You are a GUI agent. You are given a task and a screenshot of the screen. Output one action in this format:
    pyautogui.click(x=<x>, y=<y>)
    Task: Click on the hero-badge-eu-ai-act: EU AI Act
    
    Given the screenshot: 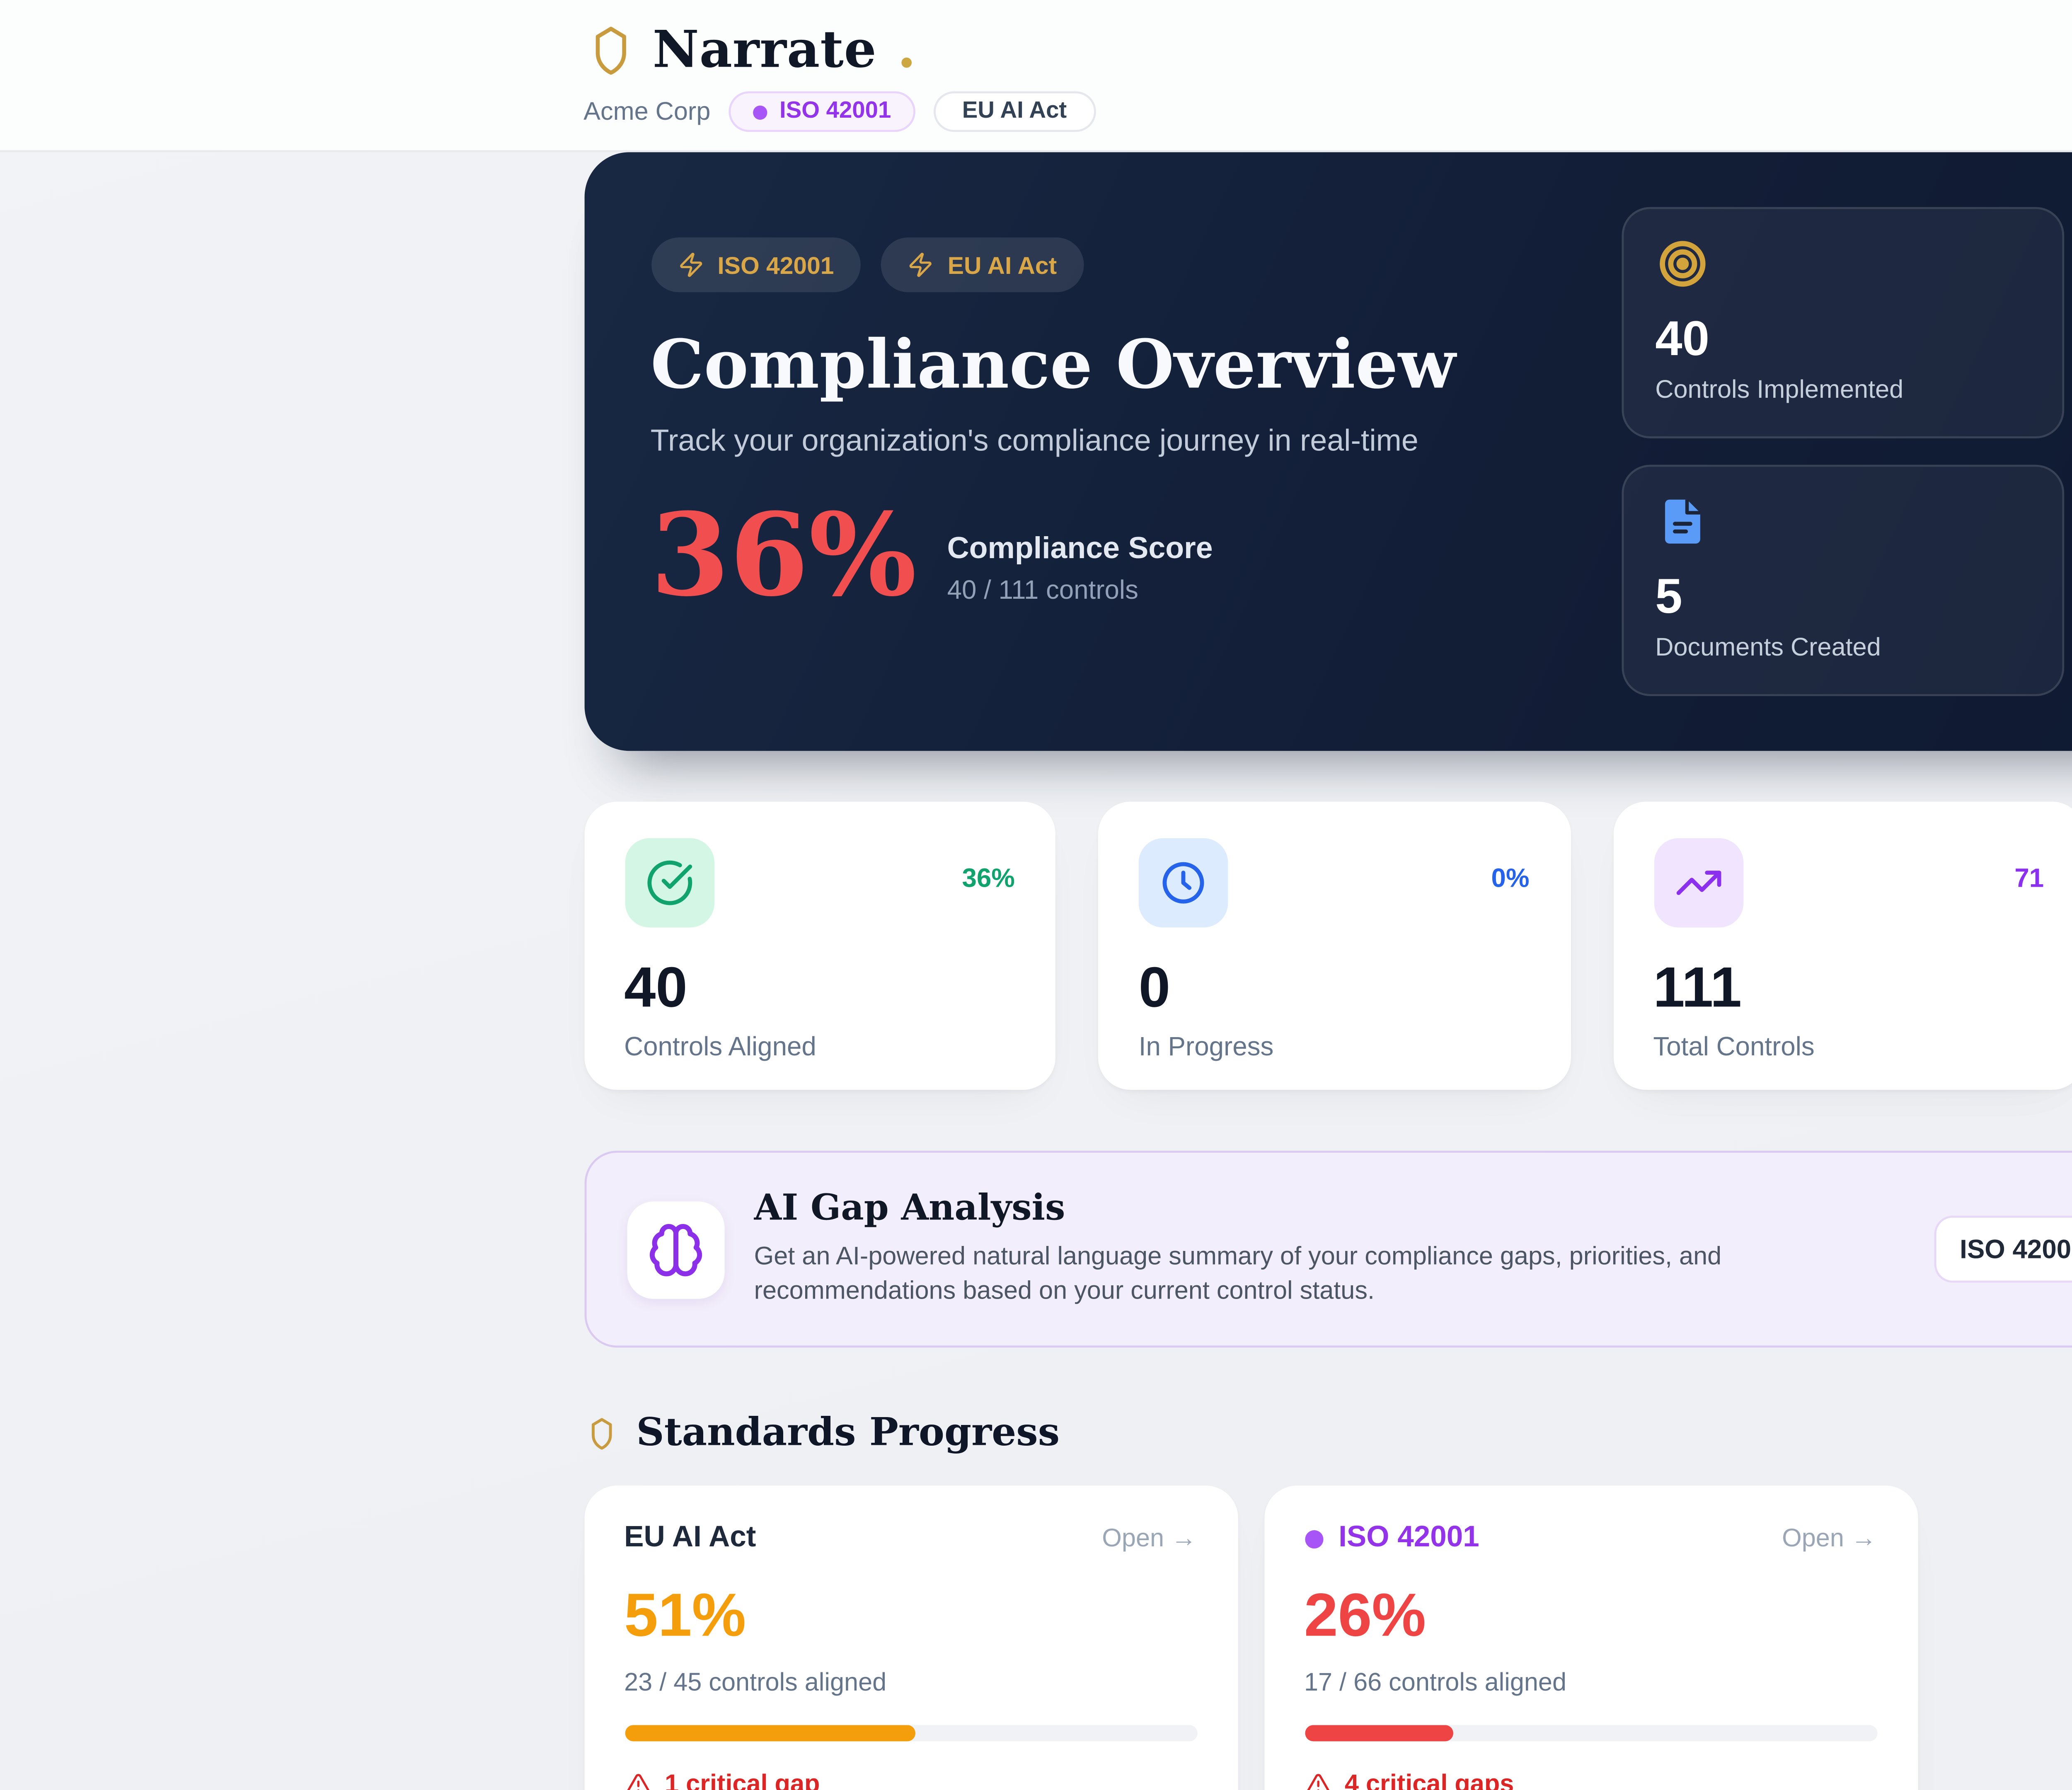 What is the action you would take?
    pyautogui.click(x=982, y=265)
    